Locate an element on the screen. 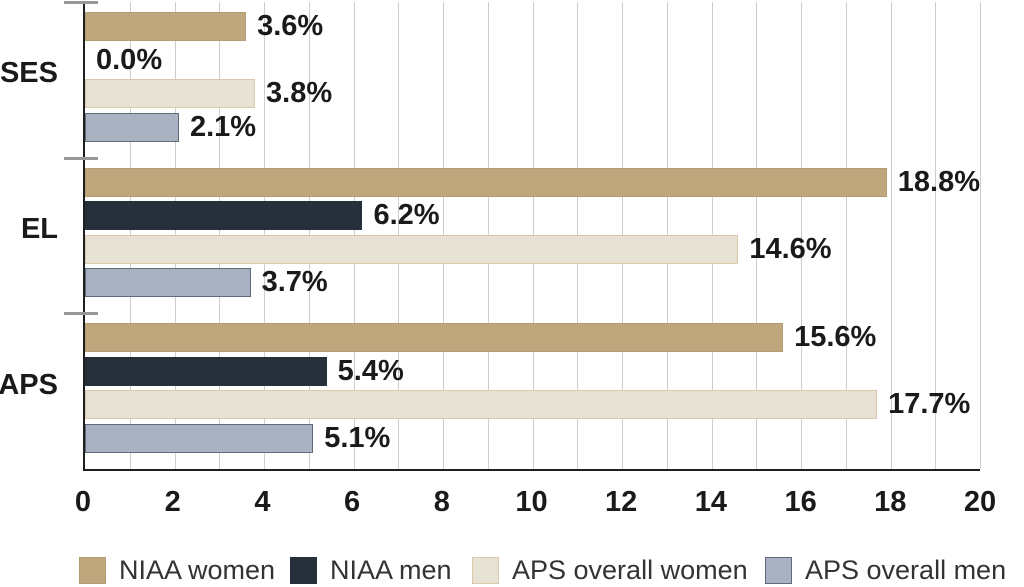 This screenshot has width=1024, height=587. legend-label: APS overall women is located at coordinates (630, 570).